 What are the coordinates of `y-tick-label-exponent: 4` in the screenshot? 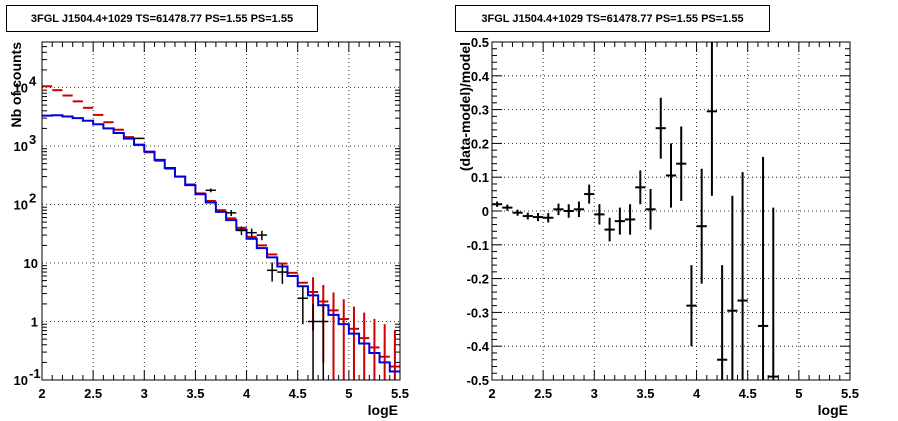 It's located at (33, 81).